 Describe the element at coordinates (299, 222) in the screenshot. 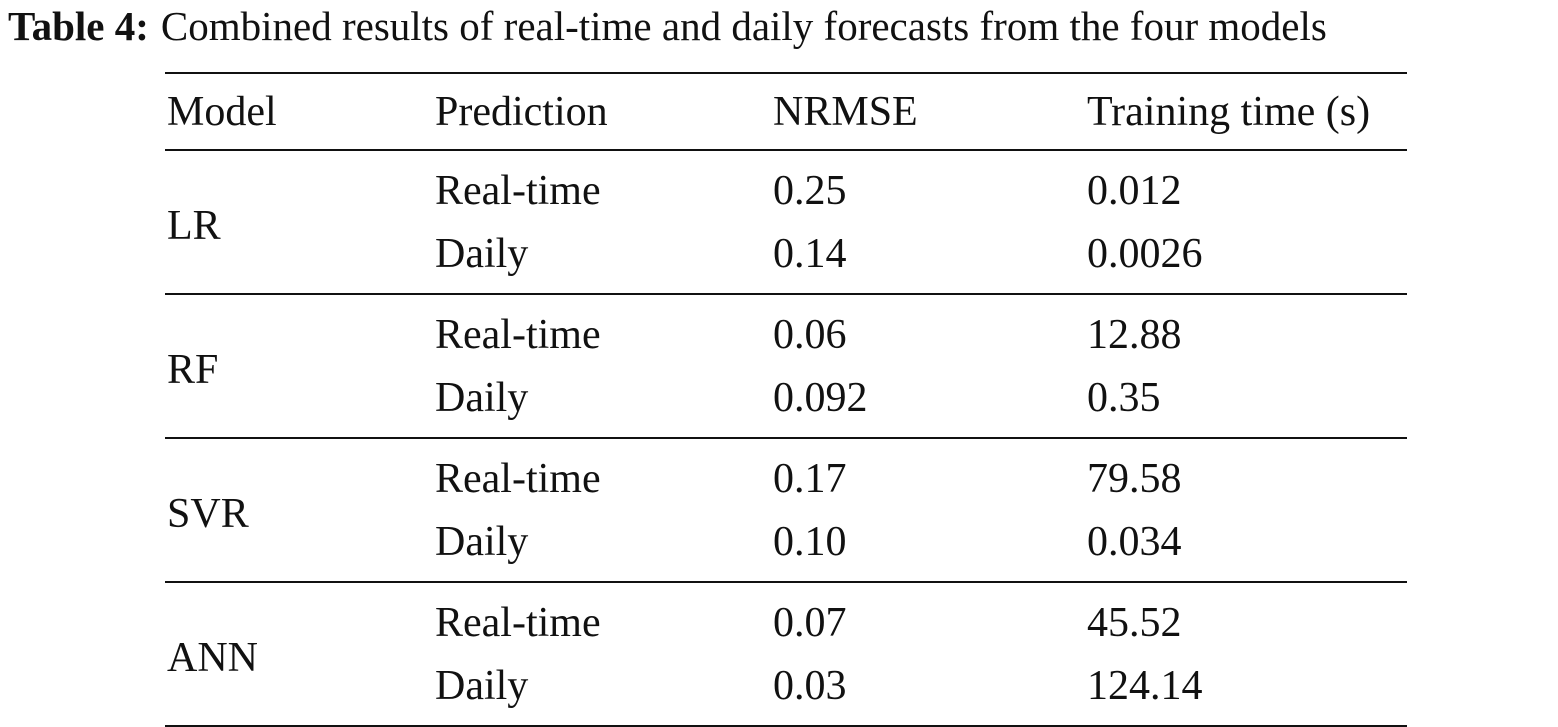

I see `model-cell: LR` at that location.